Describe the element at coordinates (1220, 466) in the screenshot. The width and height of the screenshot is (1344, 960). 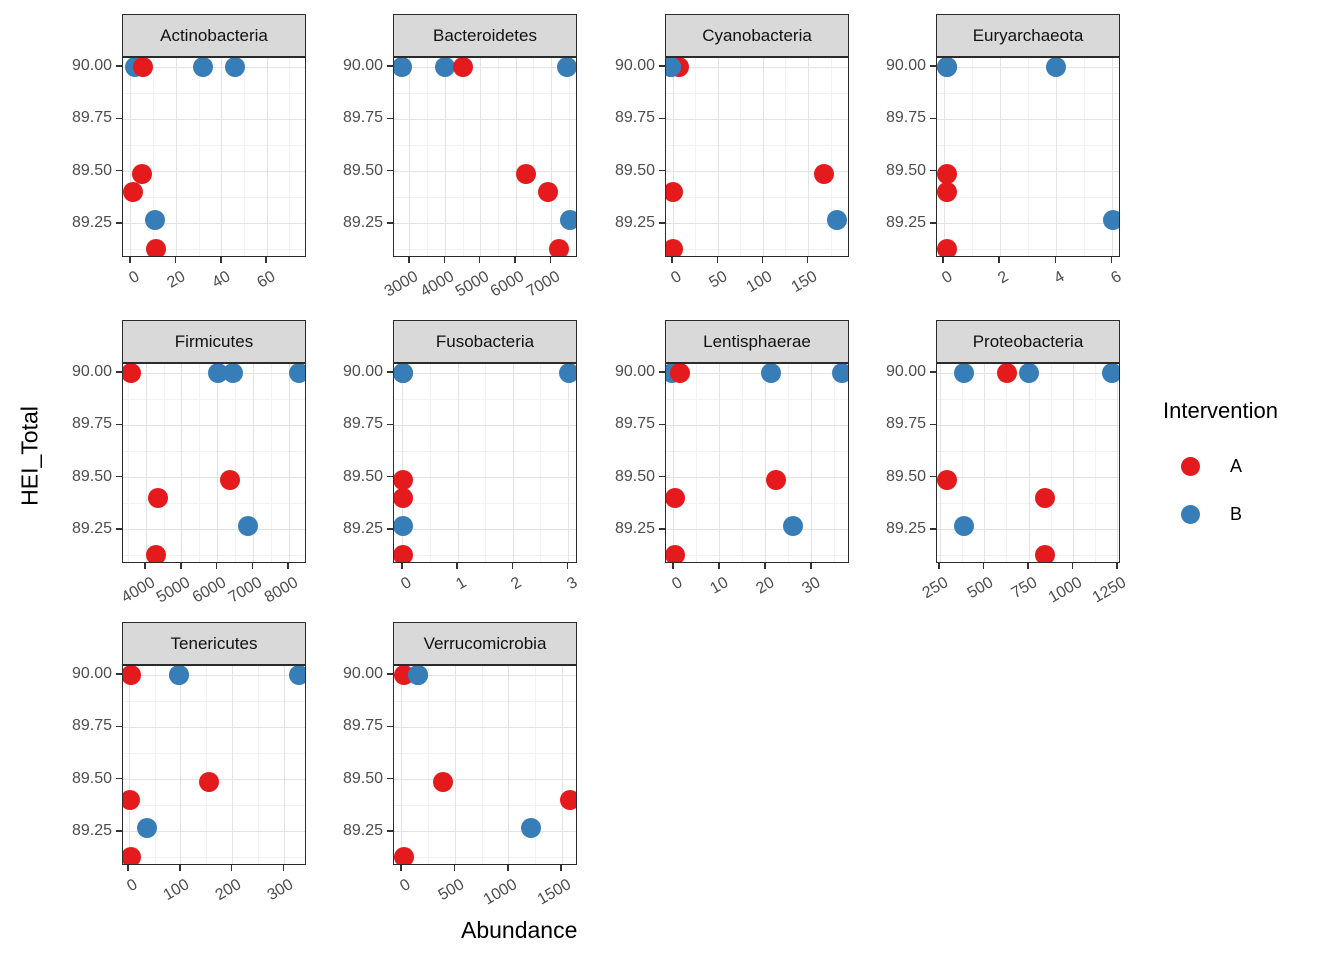
I see `legend-item-a: A` at that location.